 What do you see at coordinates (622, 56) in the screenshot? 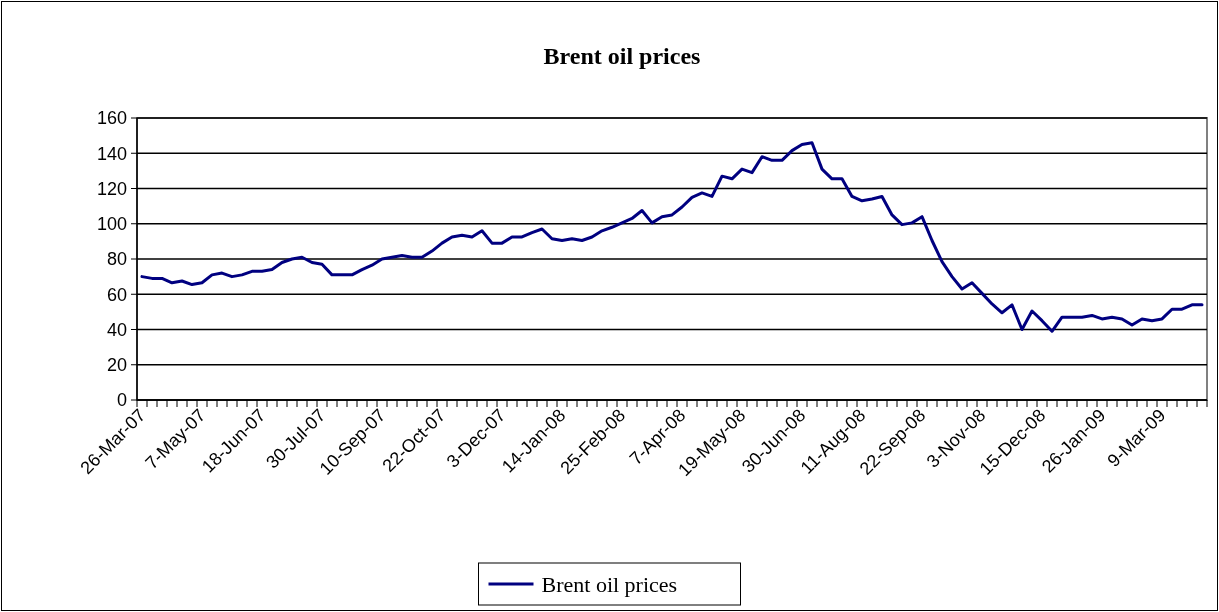
I see `chart-title: Brent oil prices` at bounding box center [622, 56].